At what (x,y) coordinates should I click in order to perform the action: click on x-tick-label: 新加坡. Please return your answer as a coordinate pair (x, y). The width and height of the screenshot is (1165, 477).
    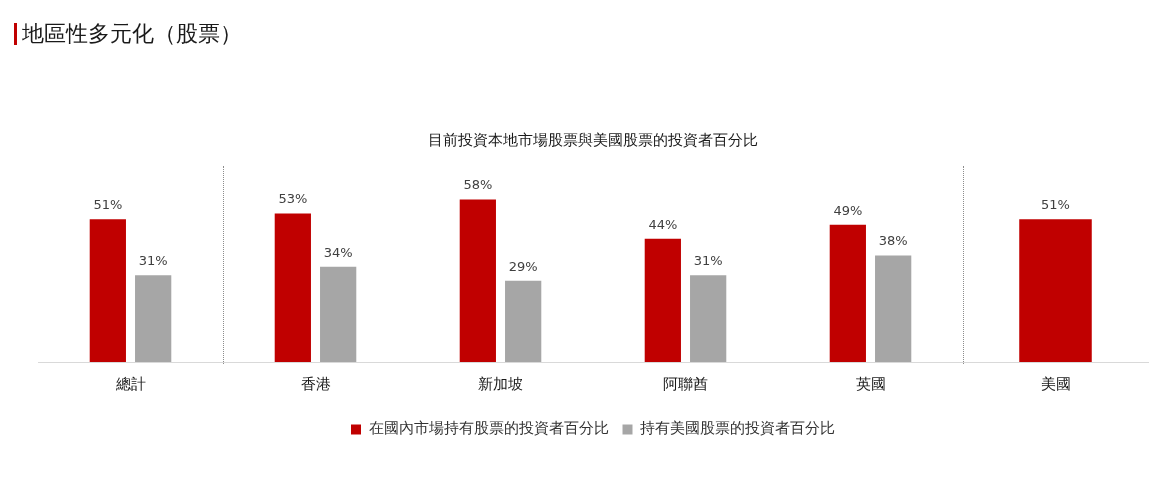
    Looking at the image, I should click on (500, 383).